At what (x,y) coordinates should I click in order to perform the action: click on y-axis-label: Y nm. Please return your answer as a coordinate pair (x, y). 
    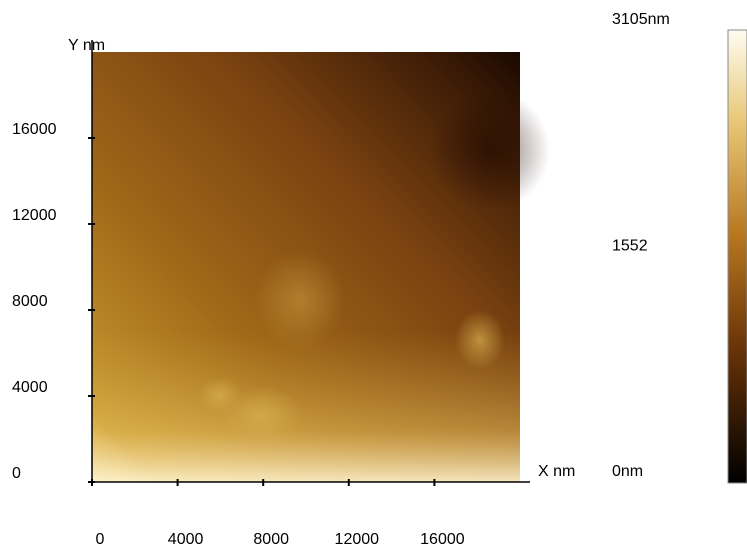
    Looking at the image, I should click on (86, 45).